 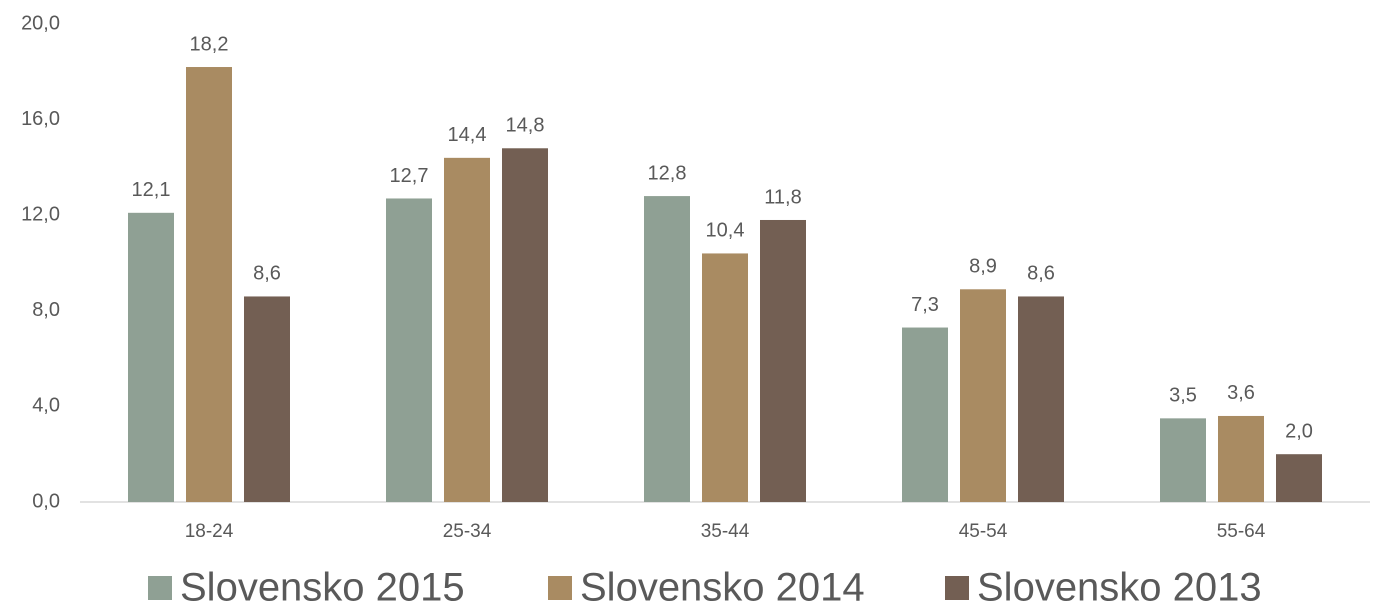 What do you see at coordinates (722, 588) in the screenshot?
I see `legend-label: Slovensko 2014` at bounding box center [722, 588].